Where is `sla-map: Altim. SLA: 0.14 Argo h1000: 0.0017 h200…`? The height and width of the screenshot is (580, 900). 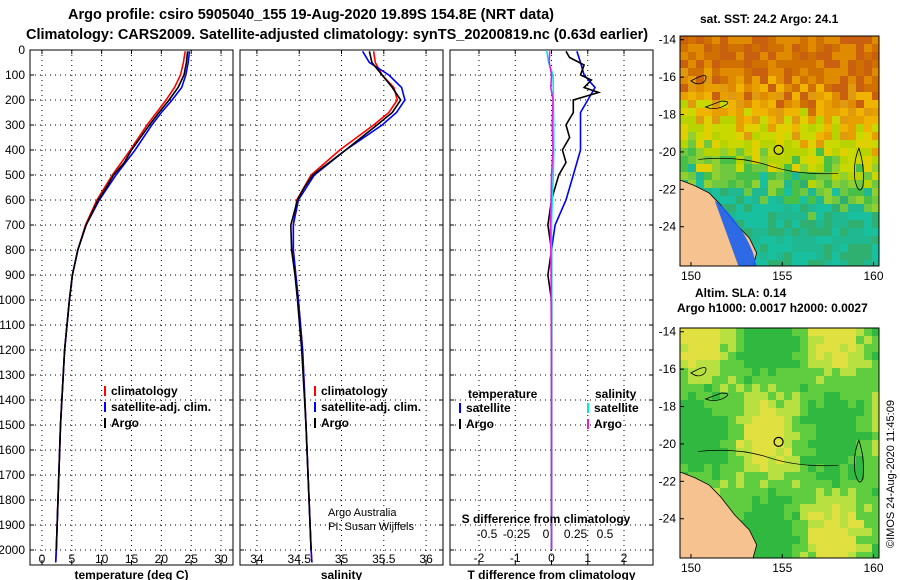
sla-map: Altim. SLA: 0.14 Argo h1000: 0.0017 h200… is located at coordinates (771, 430).